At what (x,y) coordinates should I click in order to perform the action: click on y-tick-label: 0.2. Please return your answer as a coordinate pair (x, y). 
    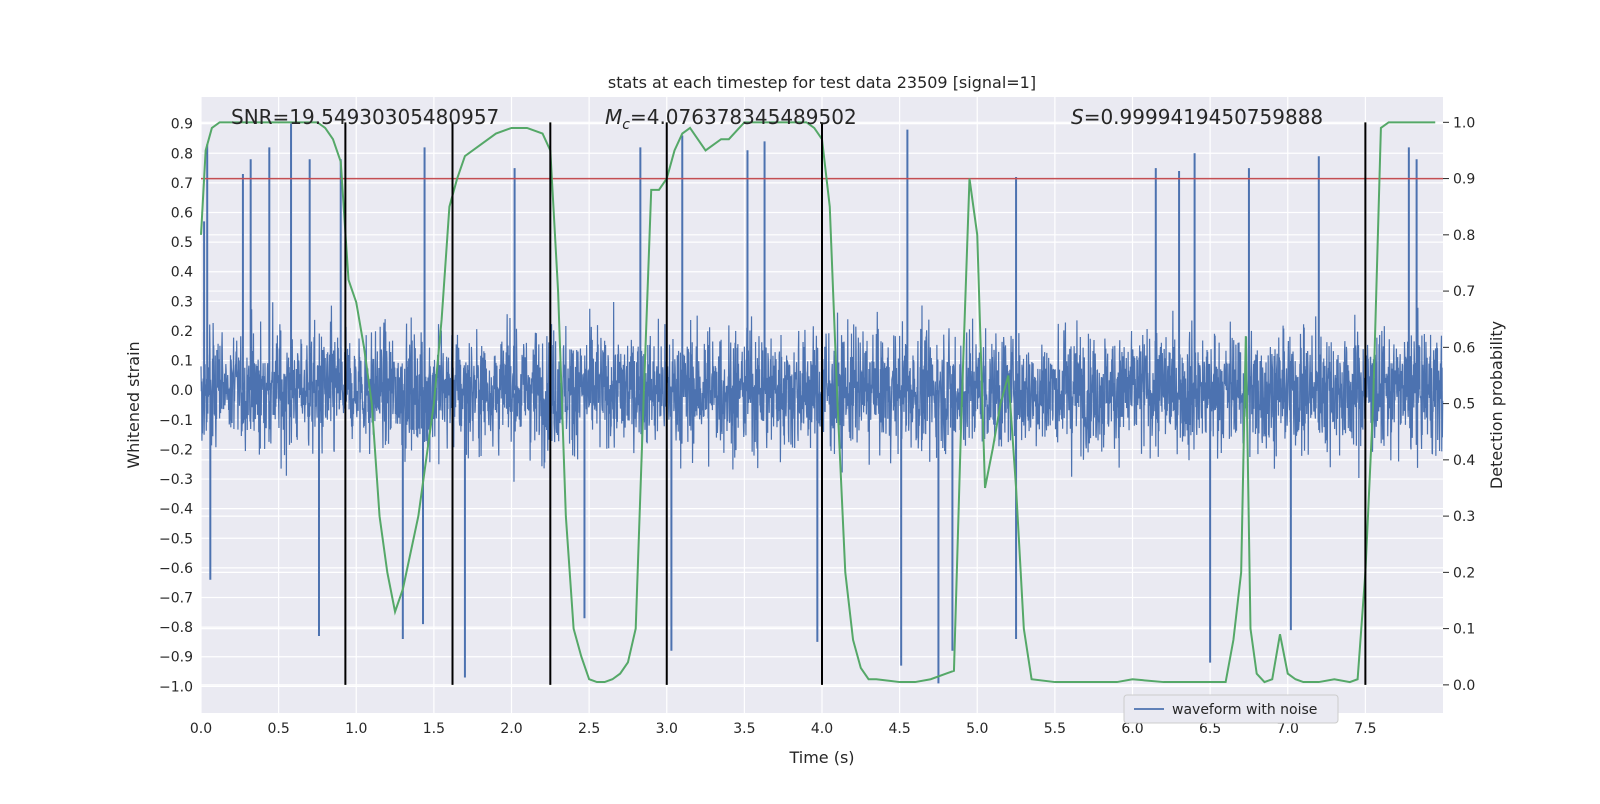
    Looking at the image, I should click on (182, 332).